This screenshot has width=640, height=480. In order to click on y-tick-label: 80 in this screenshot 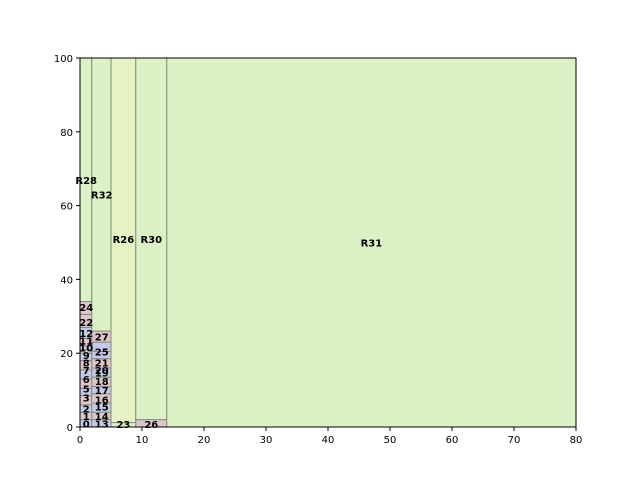, I will do `click(66, 133)`.